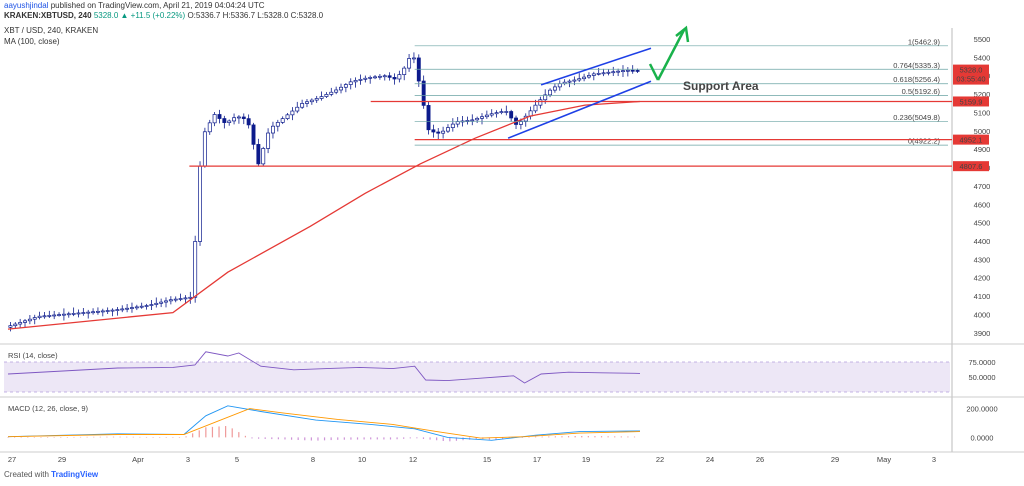  What do you see at coordinates (924, 141) in the screenshot?
I see `fib-level-label: 0(4922.2)` at bounding box center [924, 141].